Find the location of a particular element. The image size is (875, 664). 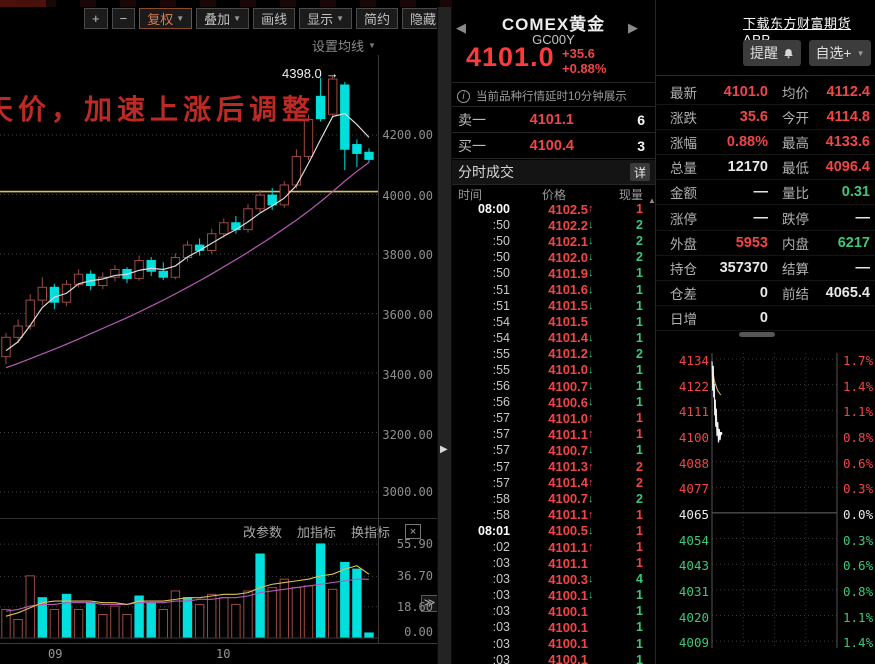

volume-y-tick: 18.60 is located at coordinates (414, 607).